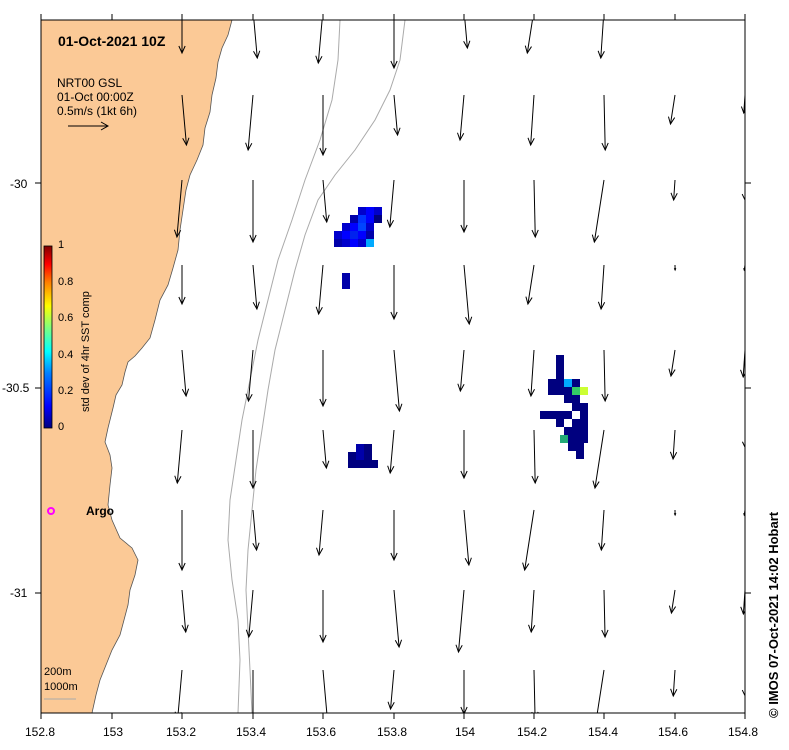 The width and height of the screenshot is (789, 750). What do you see at coordinates (90, 83) in the screenshot?
I see `legend-product: NRT00 GSL` at bounding box center [90, 83].